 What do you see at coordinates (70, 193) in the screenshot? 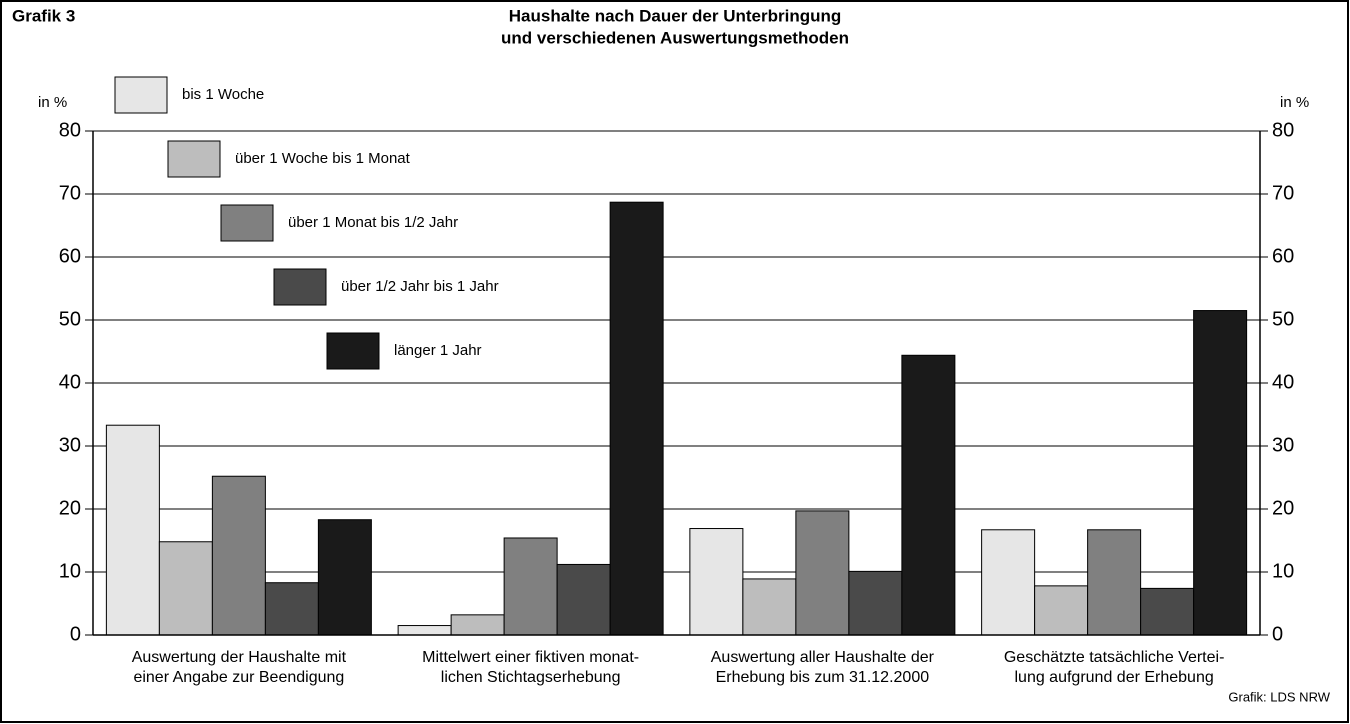
I see `y-tick-label: 70` at bounding box center [70, 193].